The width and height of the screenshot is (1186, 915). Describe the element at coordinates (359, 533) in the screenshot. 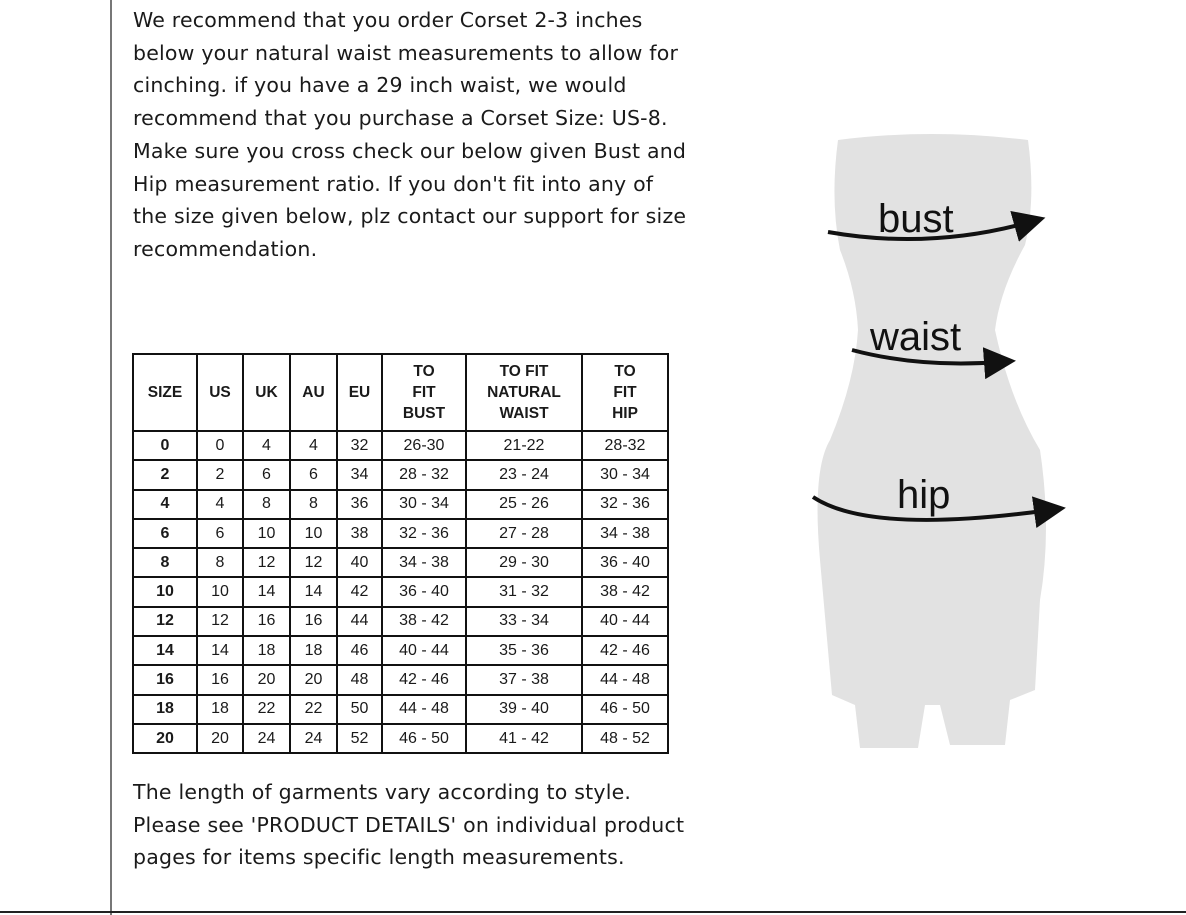

I see `table-cell: 38` at that location.